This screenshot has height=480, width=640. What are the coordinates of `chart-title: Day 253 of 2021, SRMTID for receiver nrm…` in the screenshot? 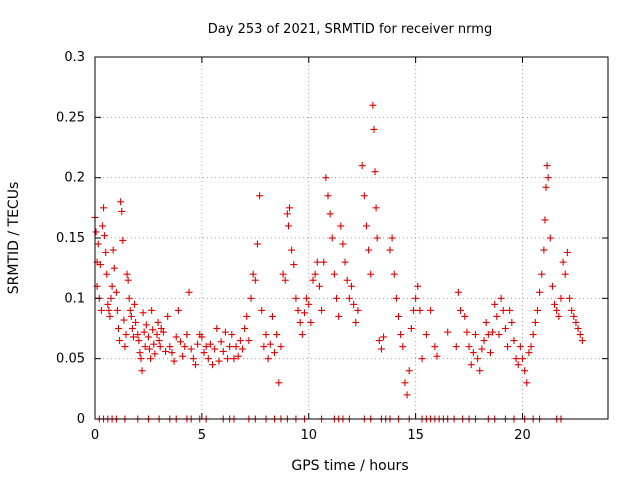 It's located at (350, 29).